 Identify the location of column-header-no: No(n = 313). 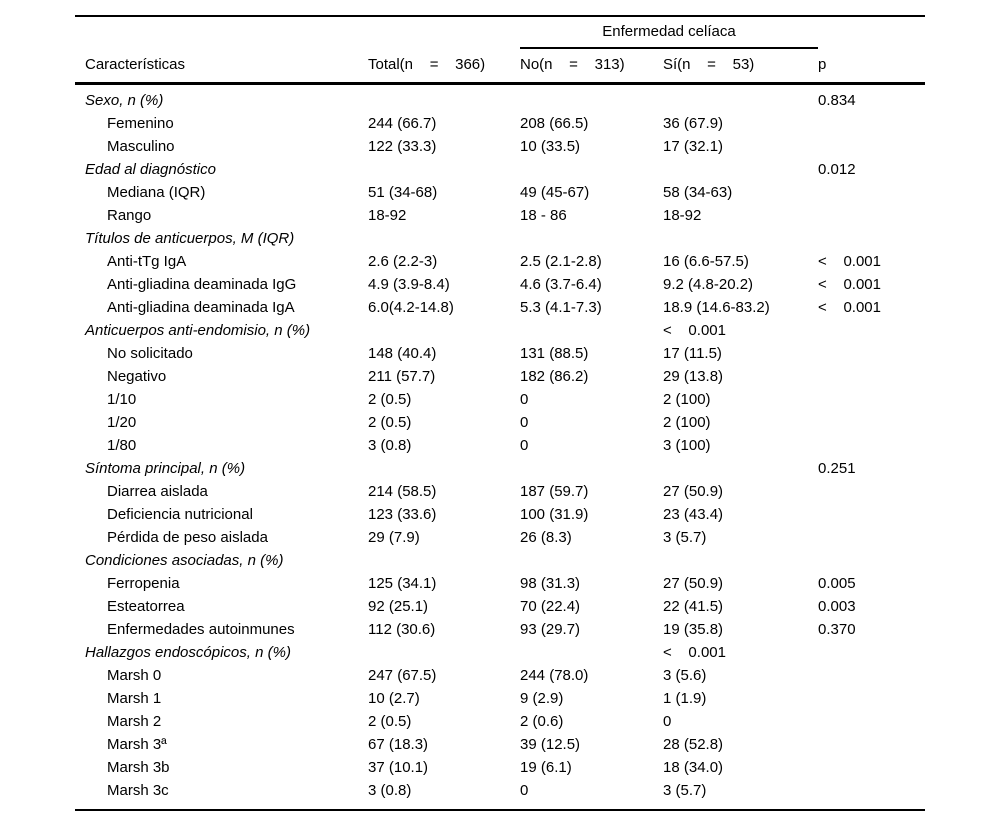
(591, 66).